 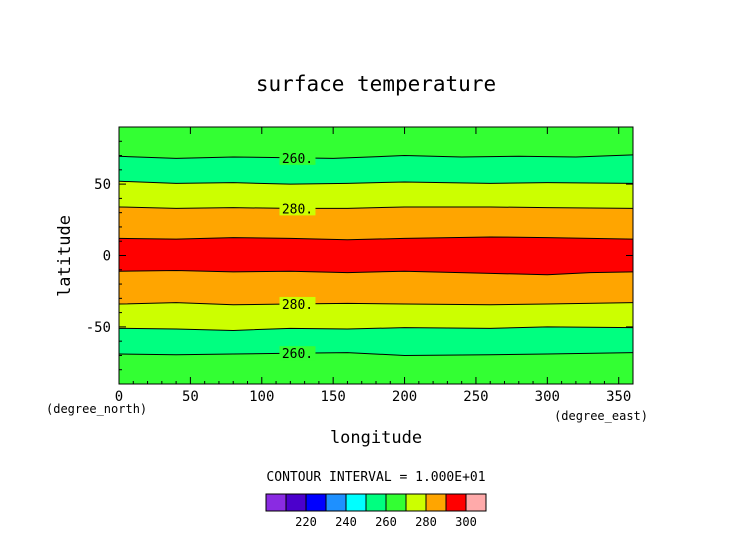 I want to click on x-tick-label: 50, so click(x=190, y=397).